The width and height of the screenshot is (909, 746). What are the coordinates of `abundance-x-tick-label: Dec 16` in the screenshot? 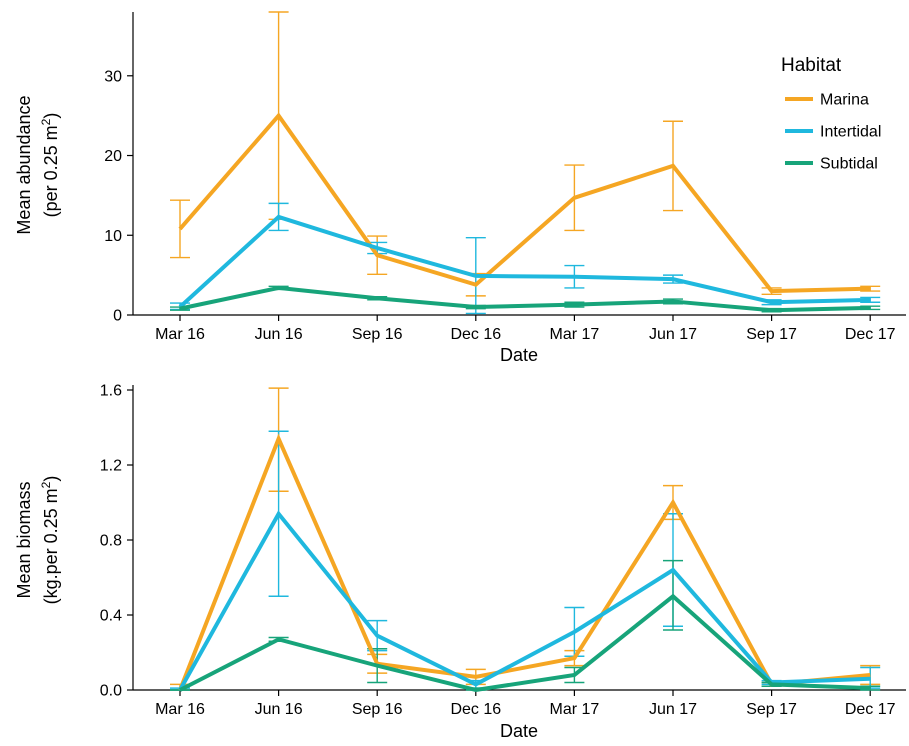 It's located at (475, 334).